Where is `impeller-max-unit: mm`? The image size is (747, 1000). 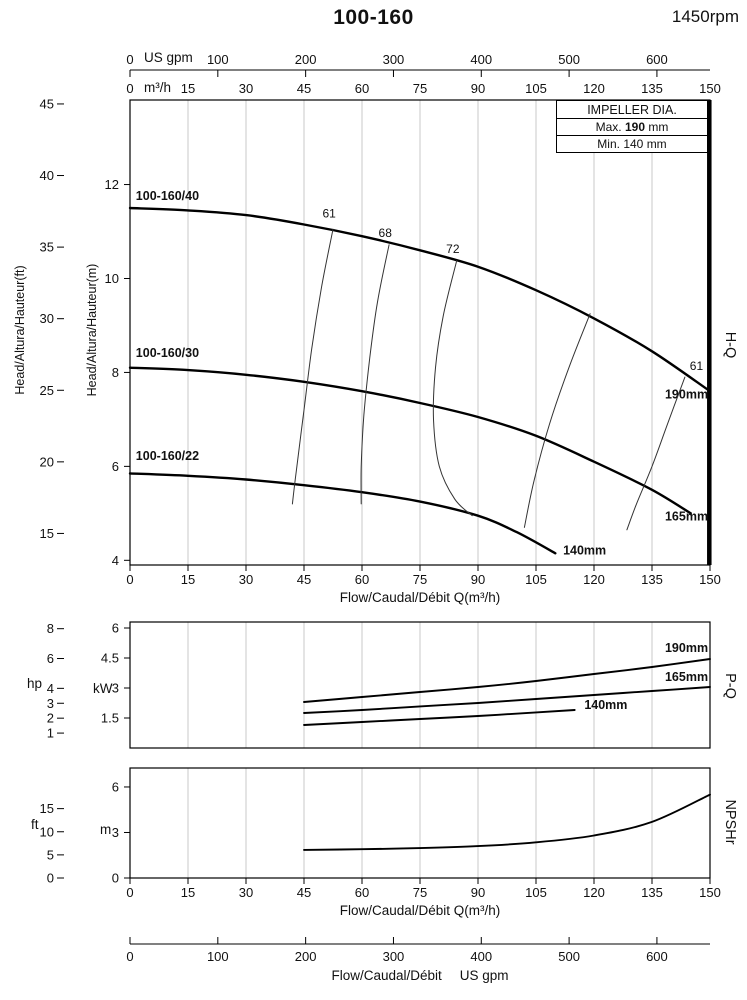
impeller-max-unit: mm is located at coordinates (658, 127).